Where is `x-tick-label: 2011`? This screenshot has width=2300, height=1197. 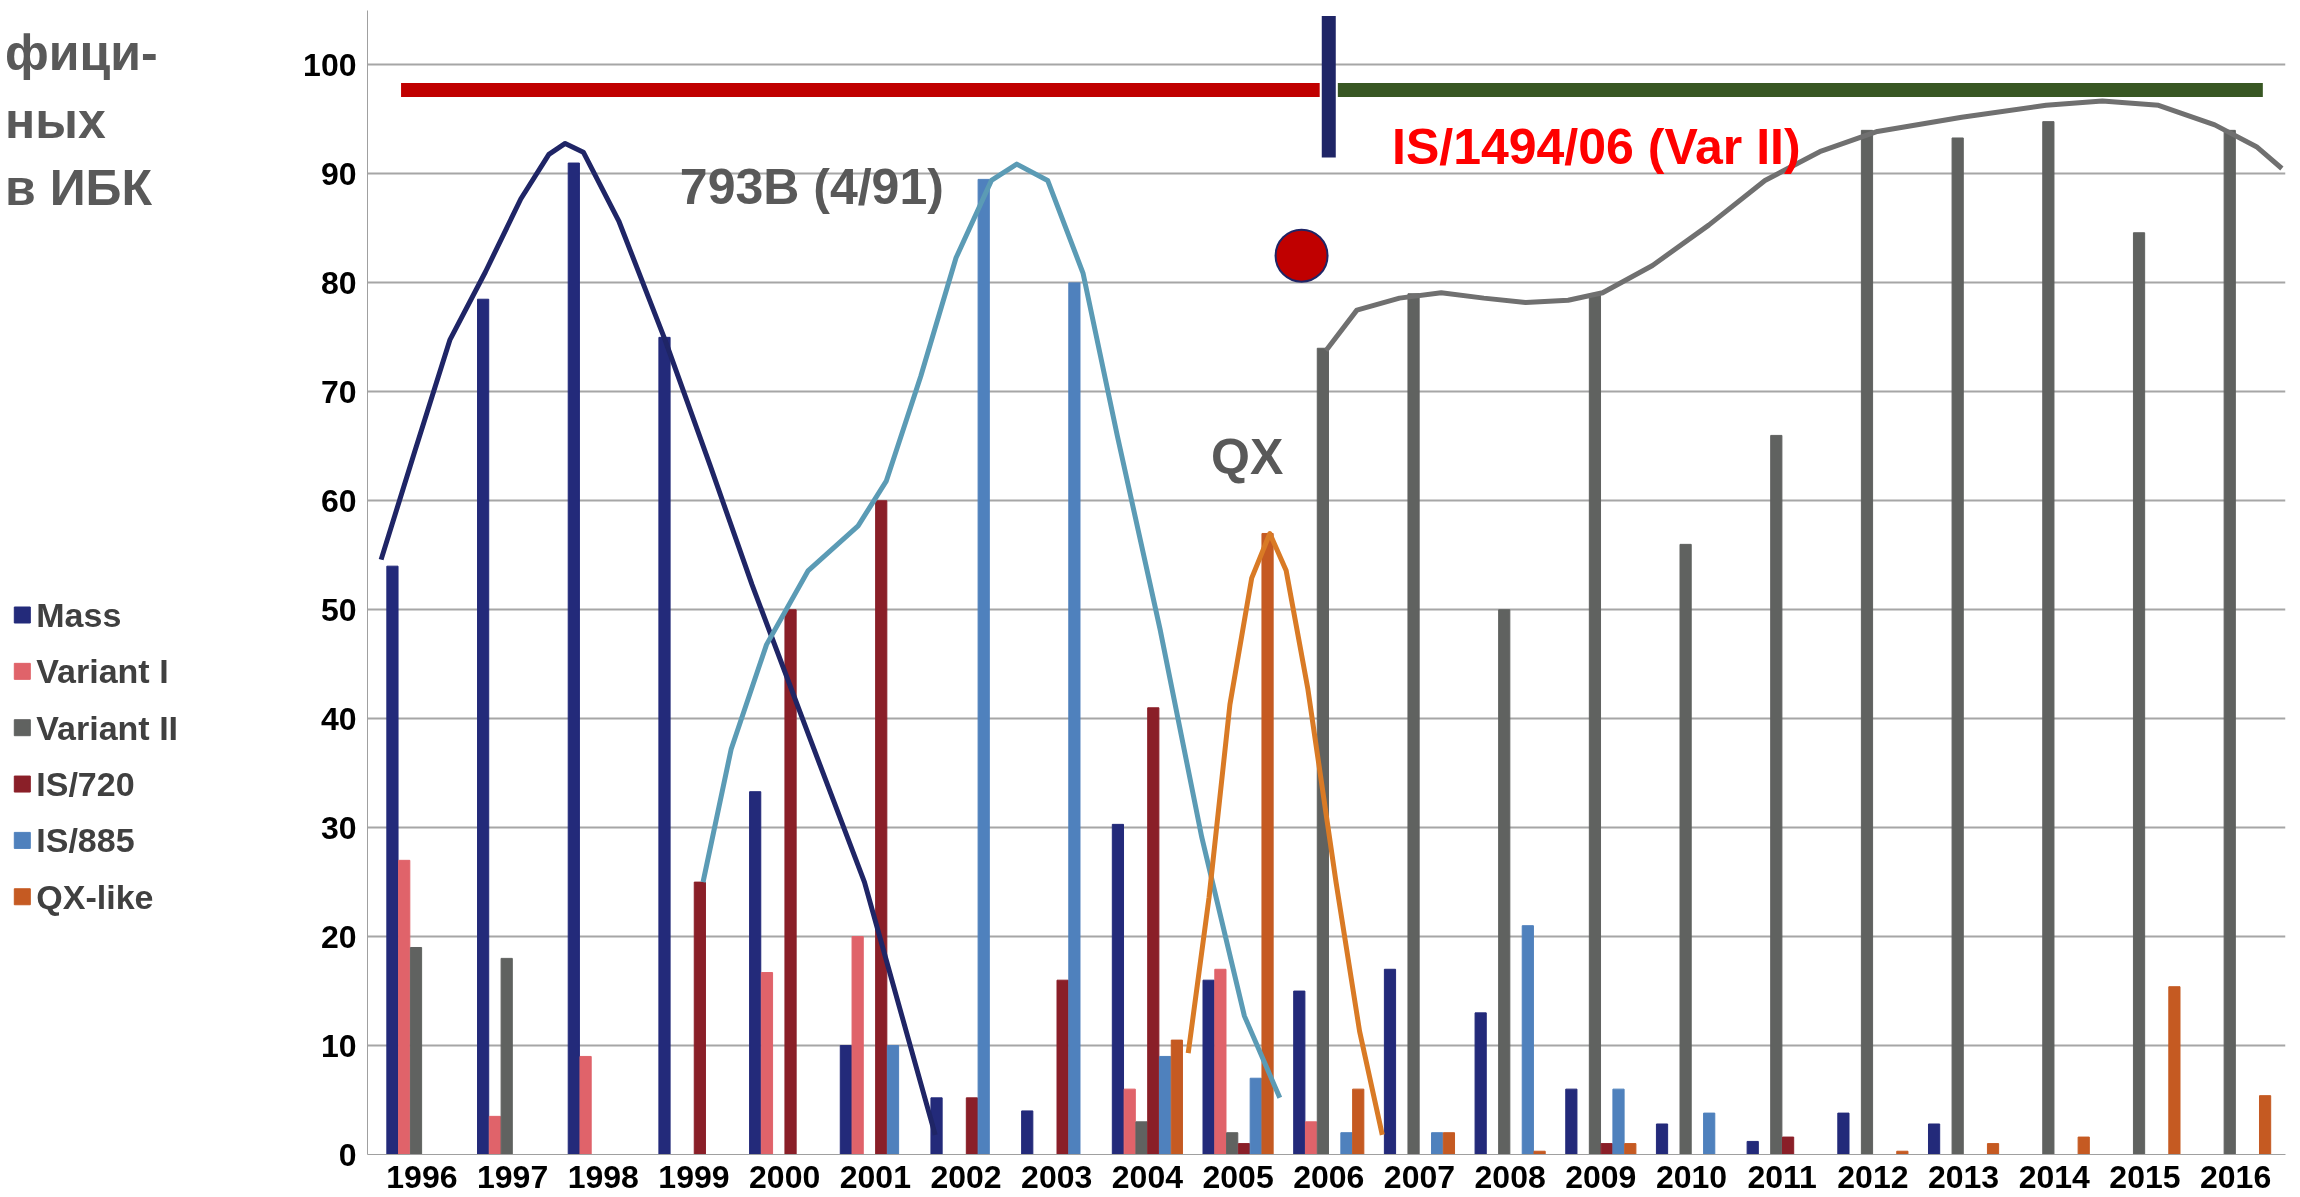 x-tick-label: 2011 is located at coordinates (1782, 1176).